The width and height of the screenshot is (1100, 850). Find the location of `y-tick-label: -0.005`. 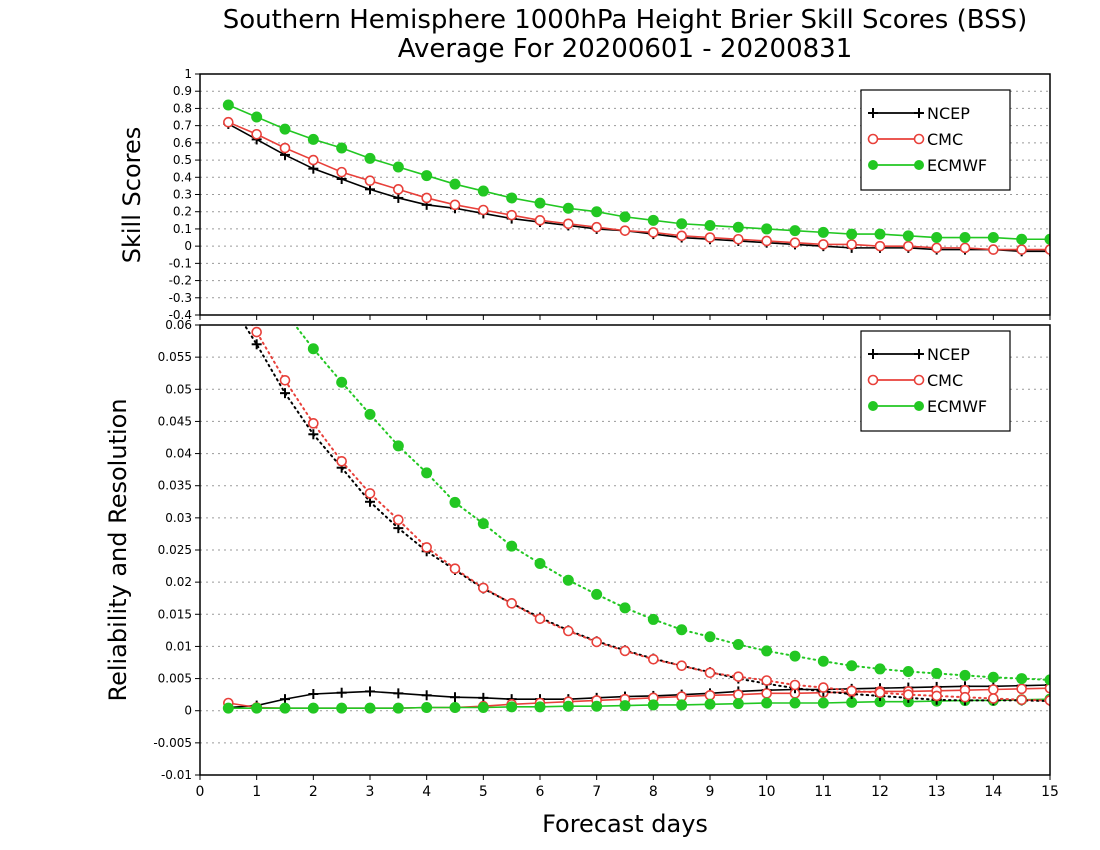

y-tick-label: -0.005 is located at coordinates (172, 743).